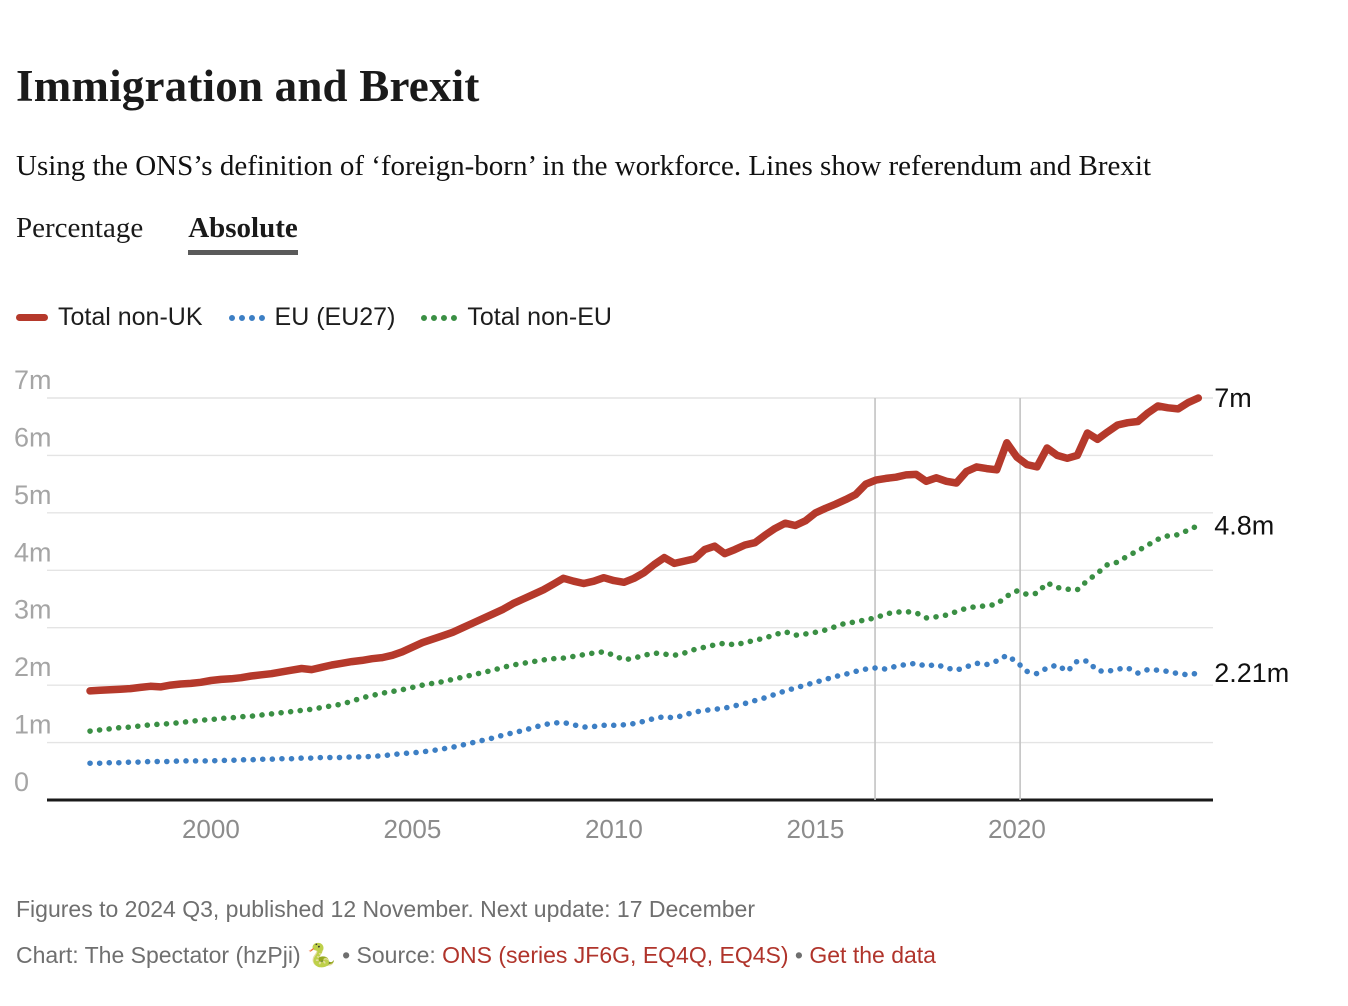  I want to click on x-tick-label: 2005, so click(412, 829).